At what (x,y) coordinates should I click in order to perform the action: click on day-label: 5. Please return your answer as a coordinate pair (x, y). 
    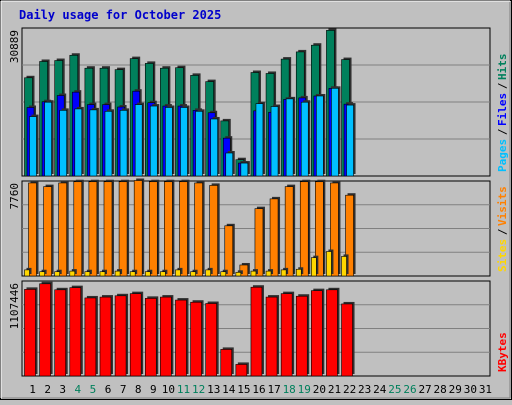
    Looking at the image, I should click on (93, 389).